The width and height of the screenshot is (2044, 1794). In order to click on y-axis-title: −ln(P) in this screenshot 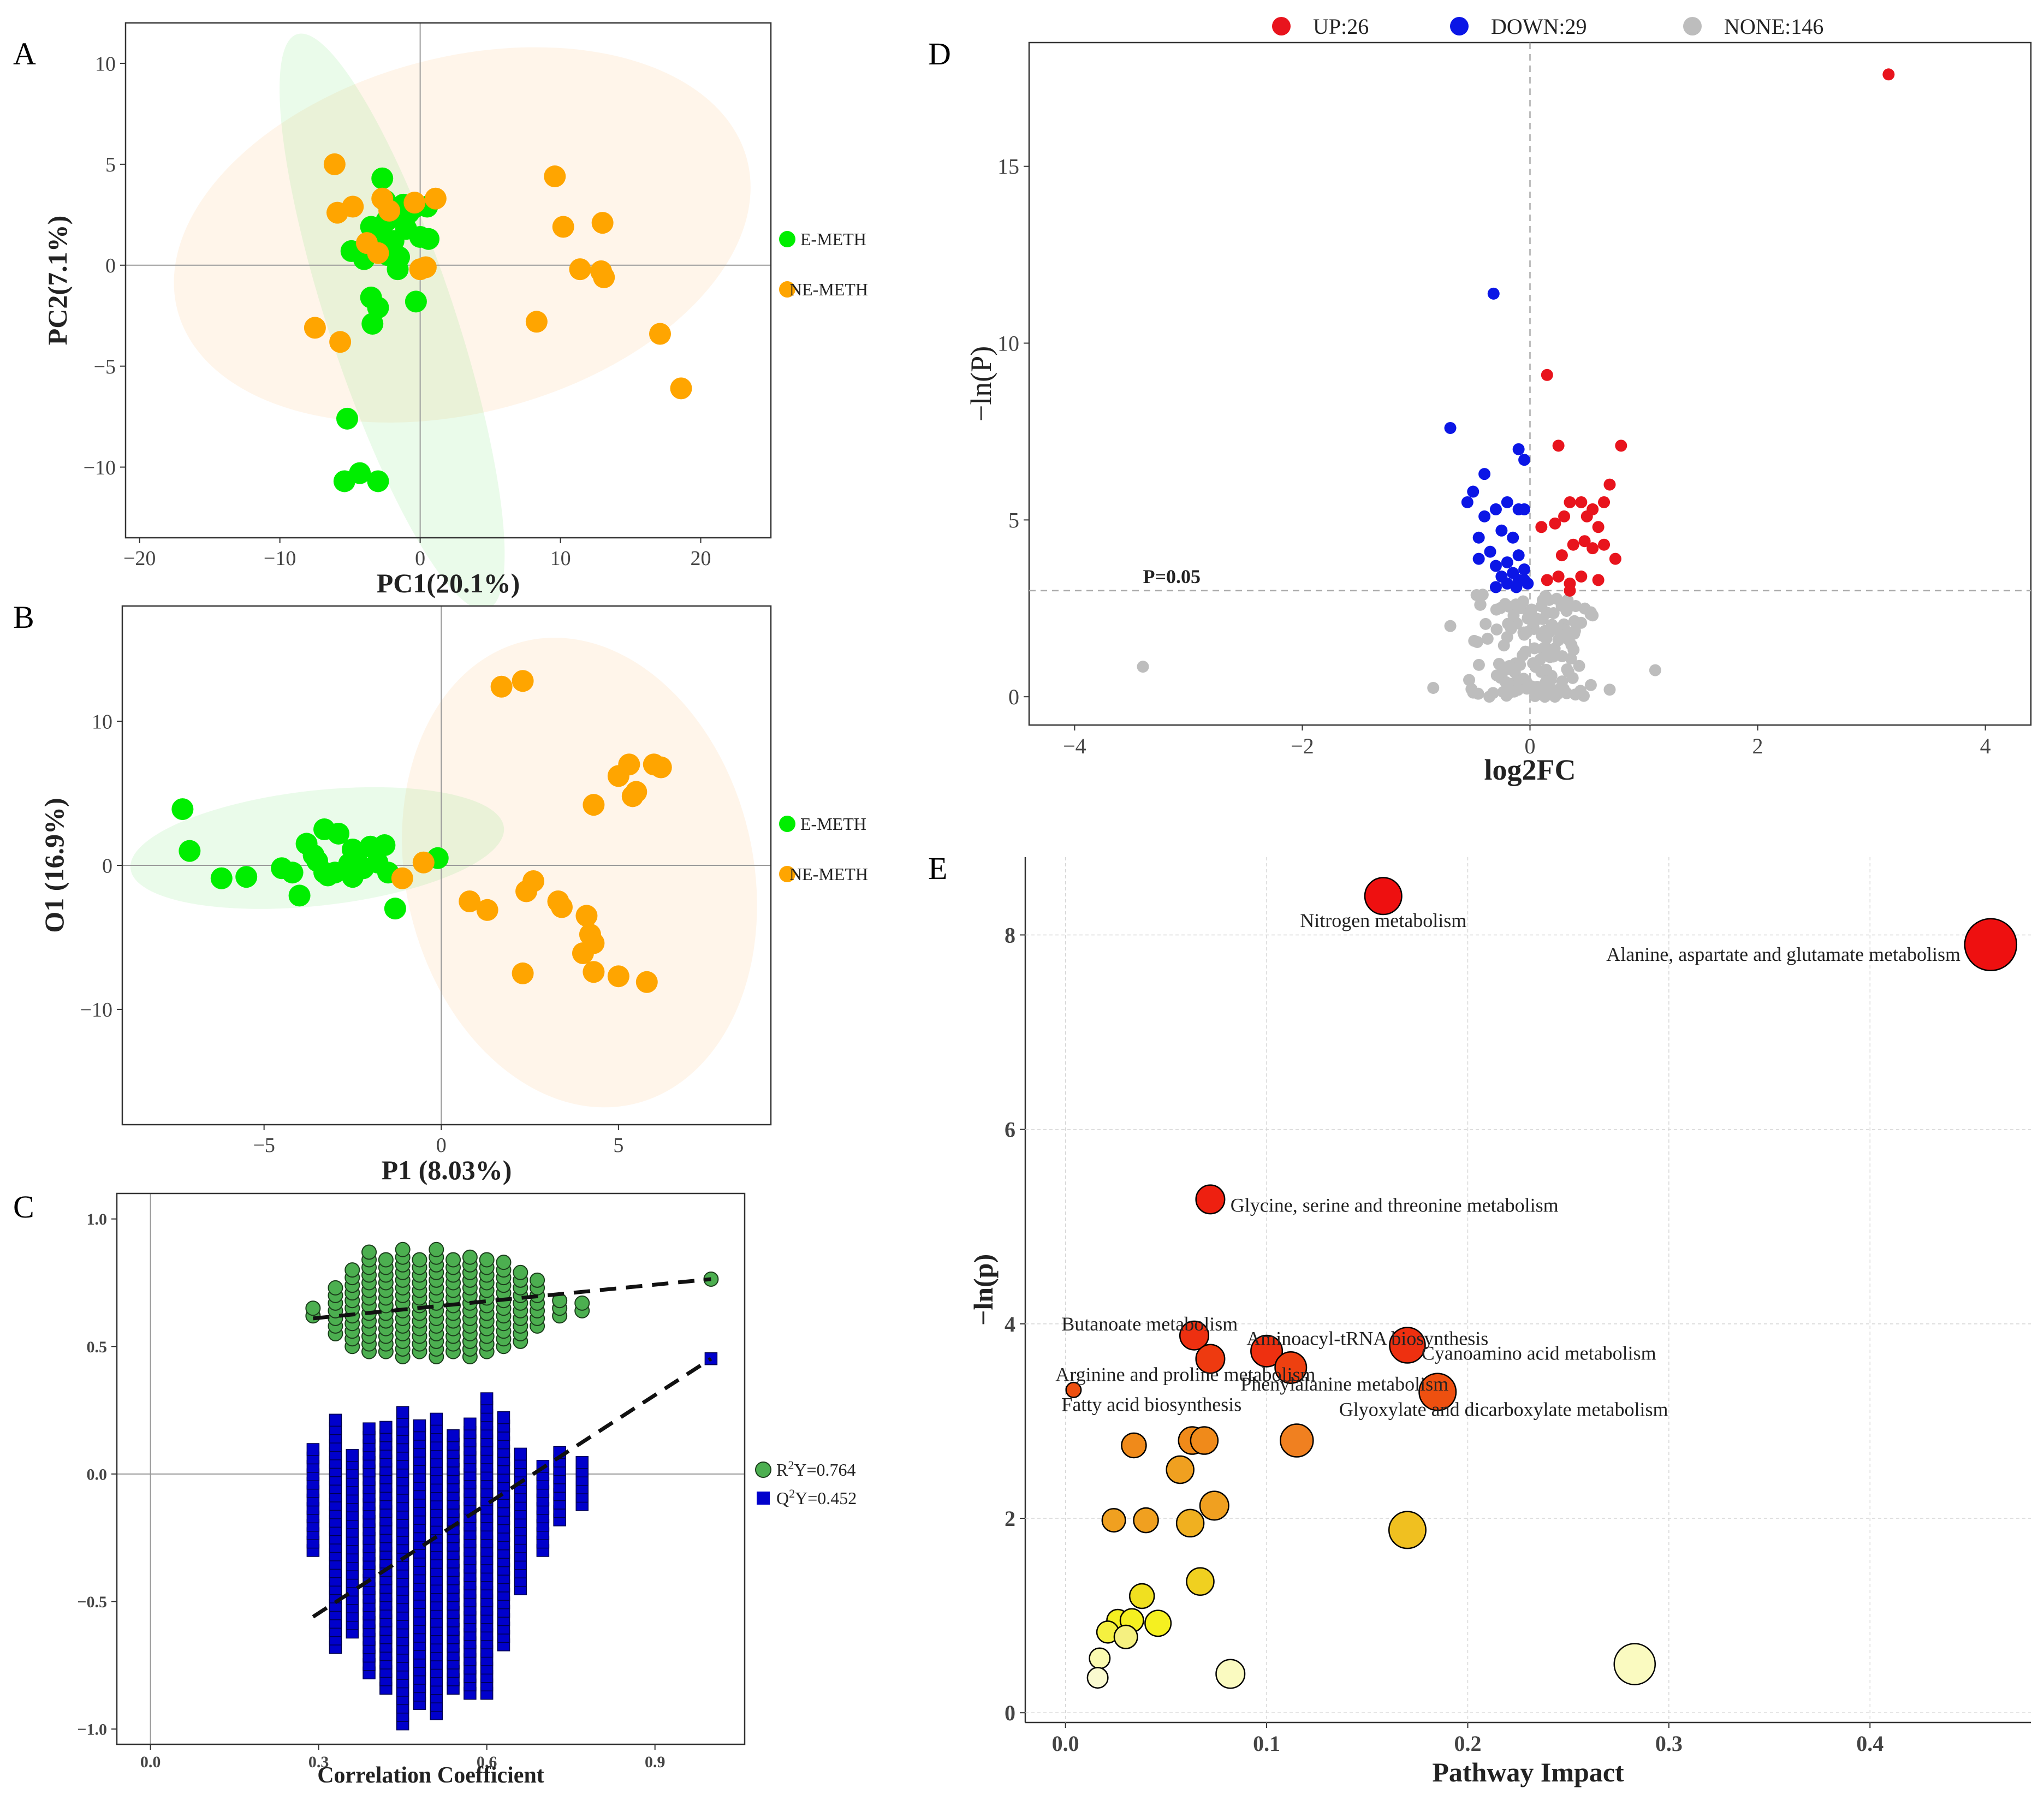, I will do `click(981, 383)`.